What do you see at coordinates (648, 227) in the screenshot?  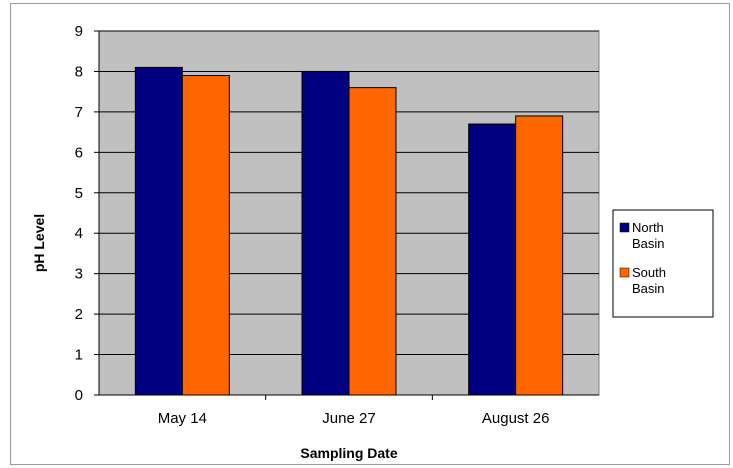 I see `legend-label: North` at bounding box center [648, 227].